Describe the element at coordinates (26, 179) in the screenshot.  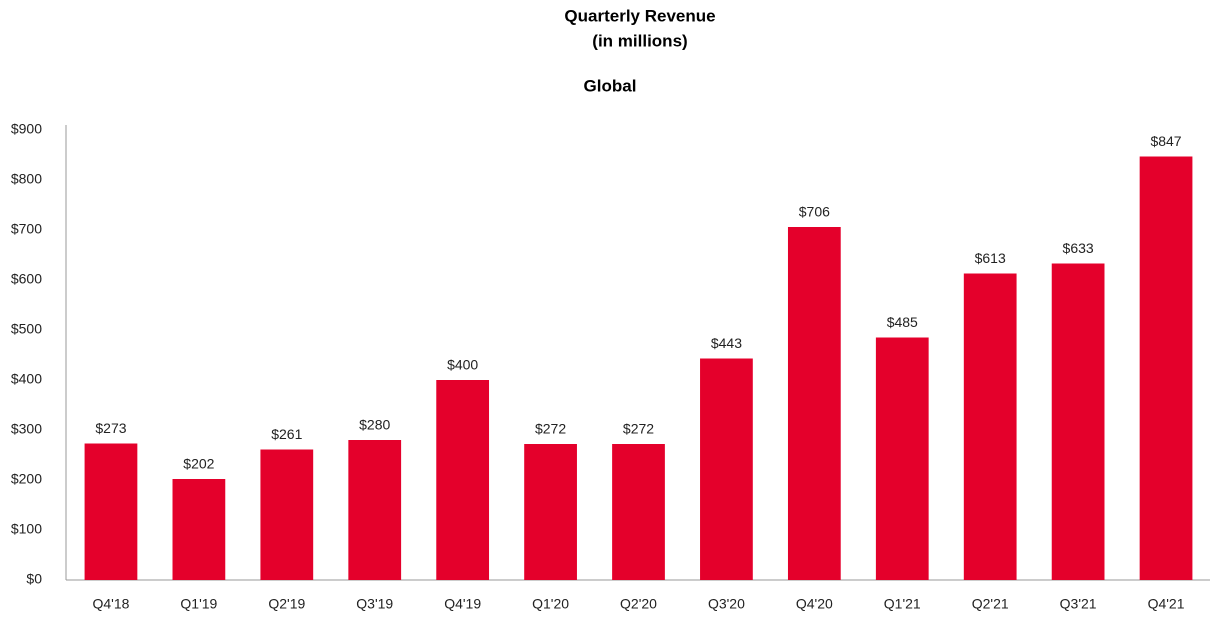
I see `y-tick-label: $800` at that location.